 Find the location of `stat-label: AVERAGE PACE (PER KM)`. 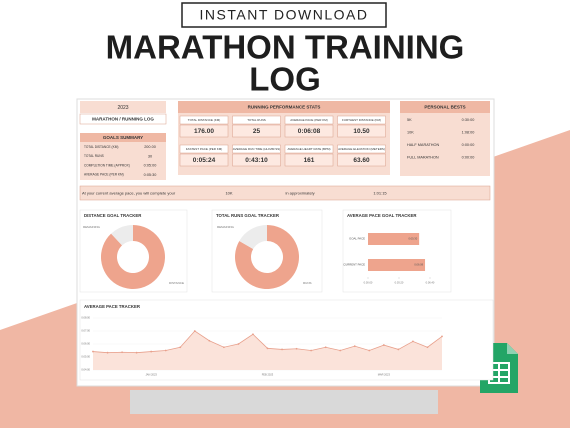

stat-label: AVERAGE PACE (PER KM) is located at coordinates (308, 120).